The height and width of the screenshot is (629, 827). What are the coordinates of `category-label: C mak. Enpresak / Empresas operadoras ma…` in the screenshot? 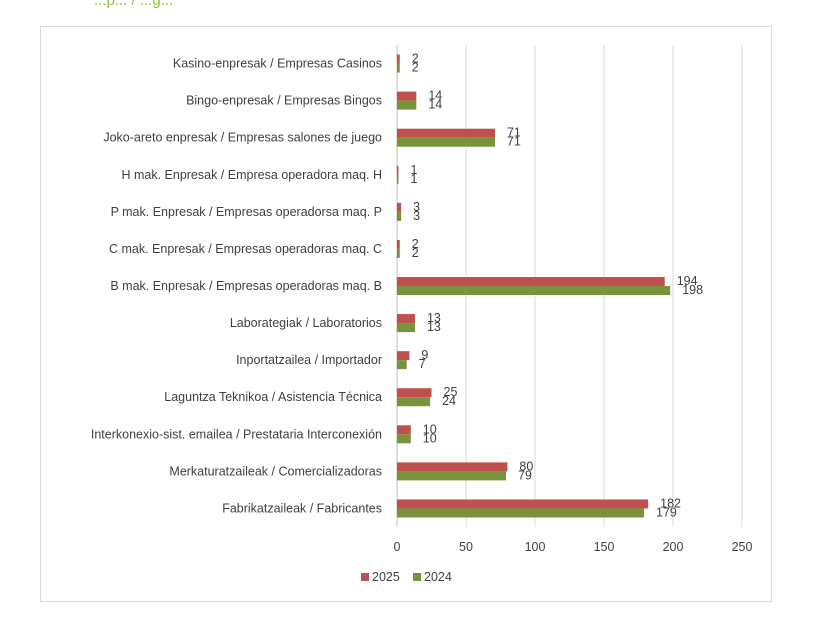 It's located at (245, 249).